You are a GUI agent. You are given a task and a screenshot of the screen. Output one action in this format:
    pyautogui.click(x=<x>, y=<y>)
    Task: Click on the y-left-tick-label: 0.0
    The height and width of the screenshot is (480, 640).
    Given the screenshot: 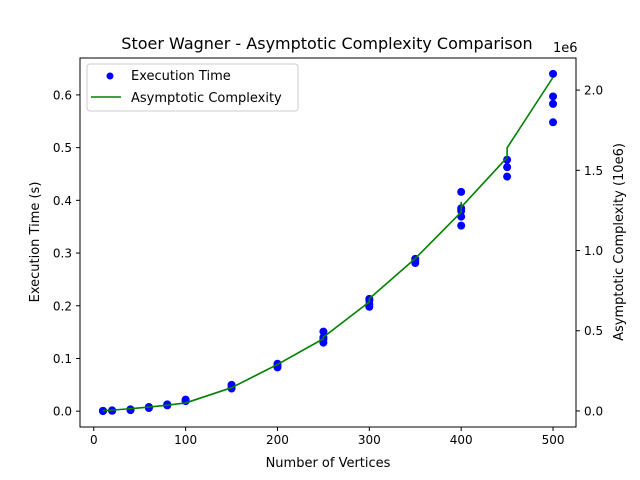 What is the action you would take?
    pyautogui.click(x=62, y=412)
    